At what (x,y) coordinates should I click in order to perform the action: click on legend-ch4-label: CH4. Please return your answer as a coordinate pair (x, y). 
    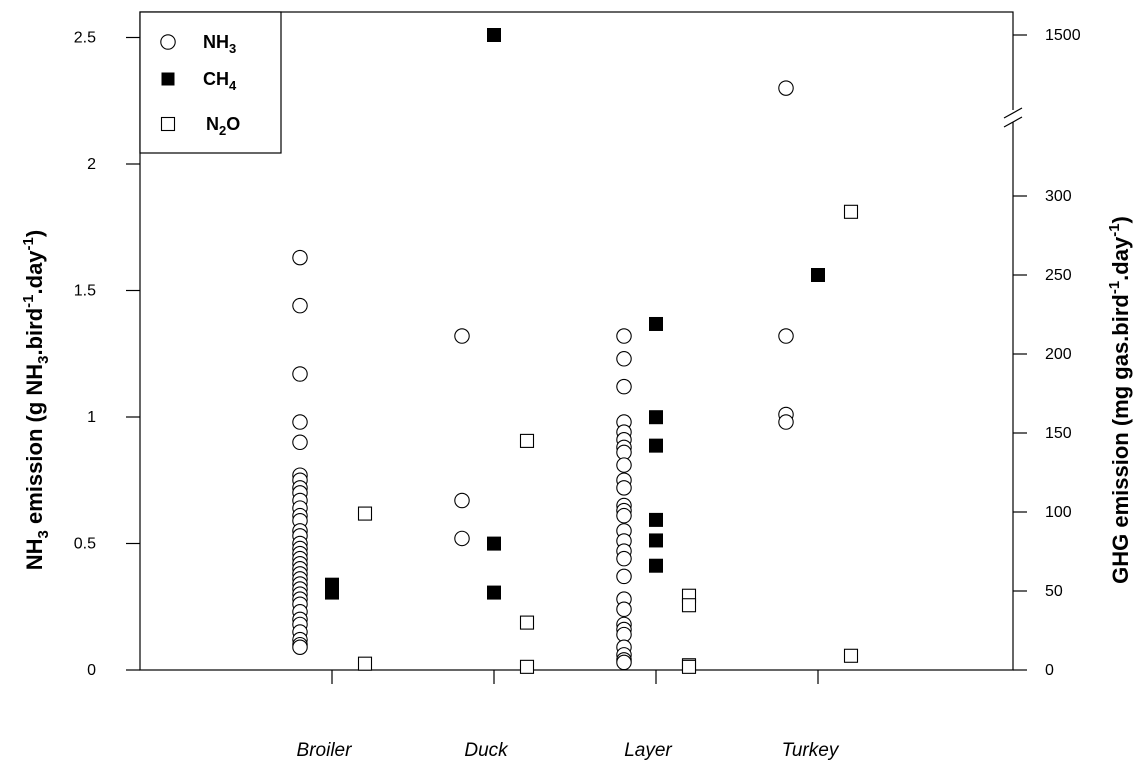
    Looking at the image, I should click on (220, 81).